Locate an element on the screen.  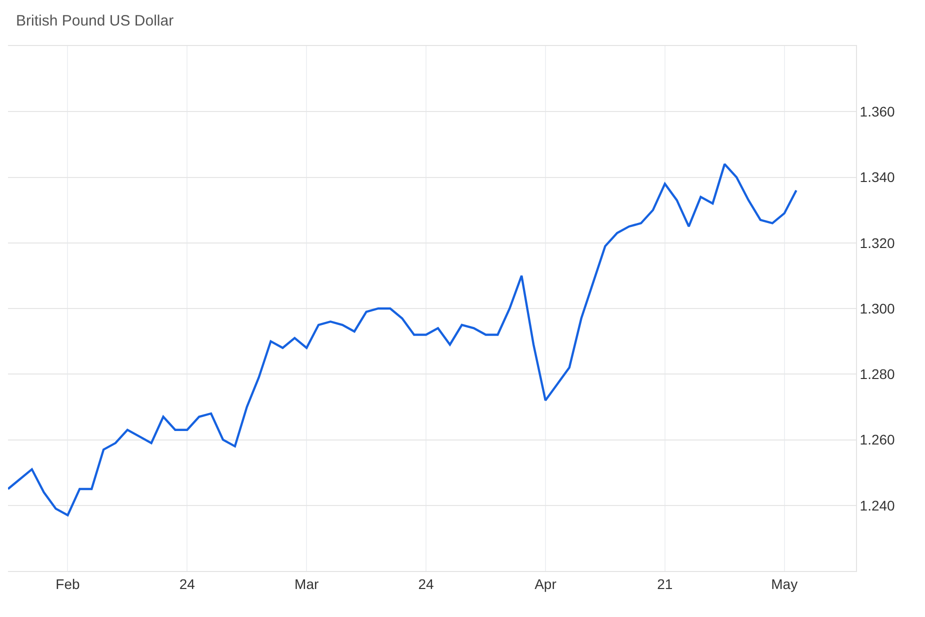
y-tick-label: 1.340 is located at coordinates (878, 177).